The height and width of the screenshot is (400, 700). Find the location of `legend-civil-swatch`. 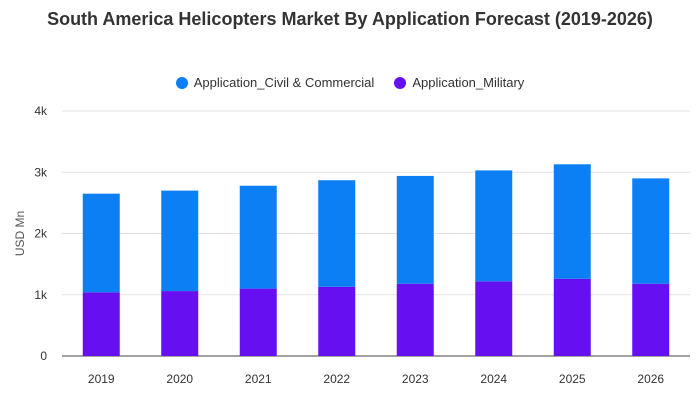

legend-civil-swatch is located at coordinates (181, 82).